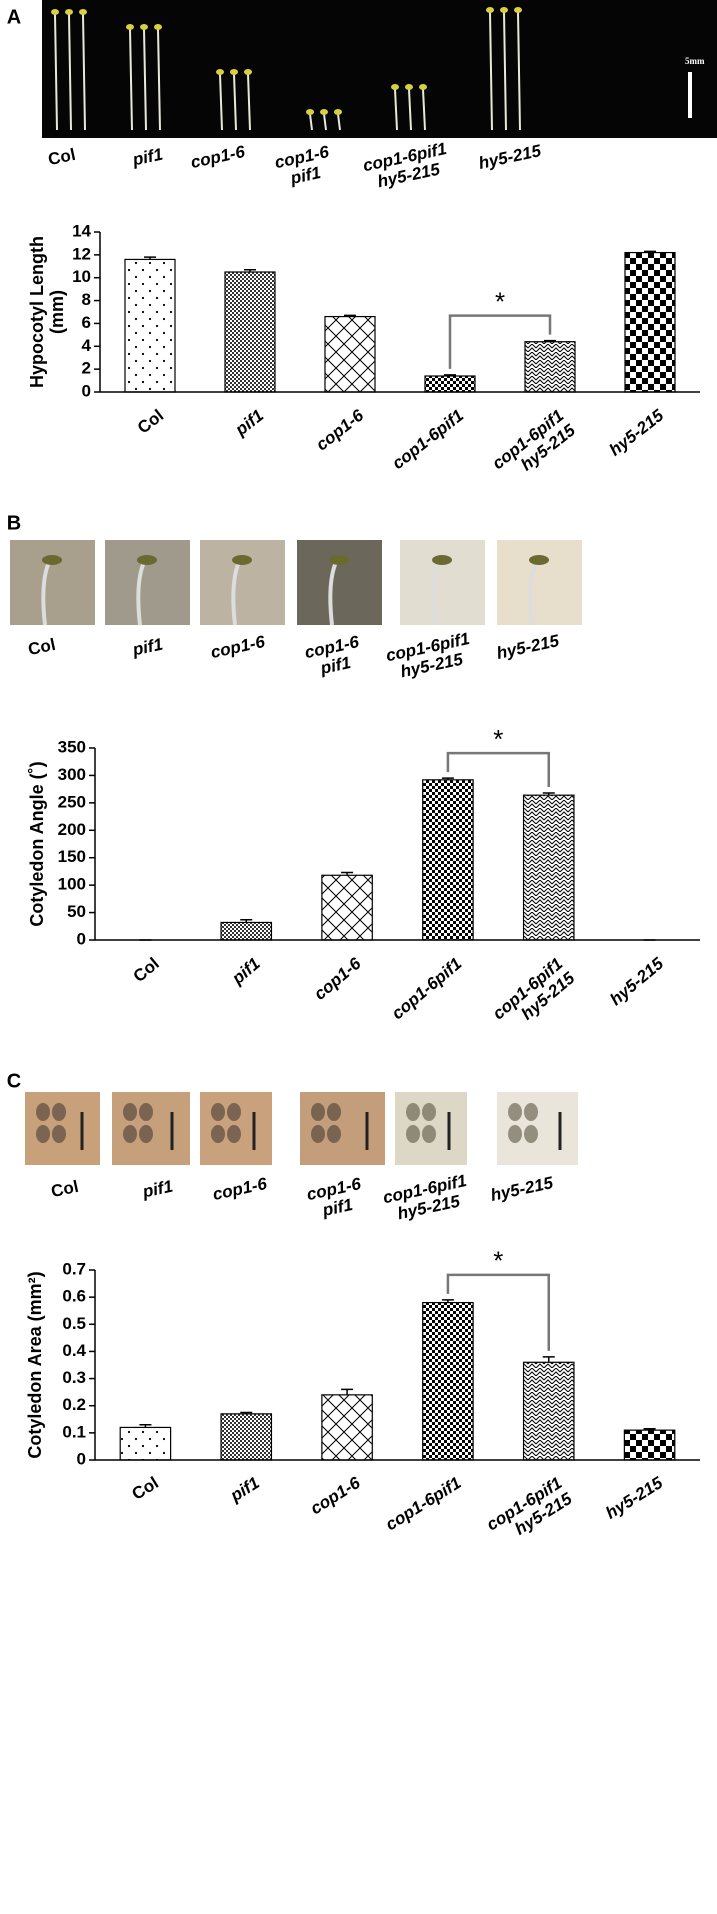 This screenshot has width=717, height=1914. Describe the element at coordinates (86, 390) in the screenshot. I see `y-tick-label: 0` at that location.